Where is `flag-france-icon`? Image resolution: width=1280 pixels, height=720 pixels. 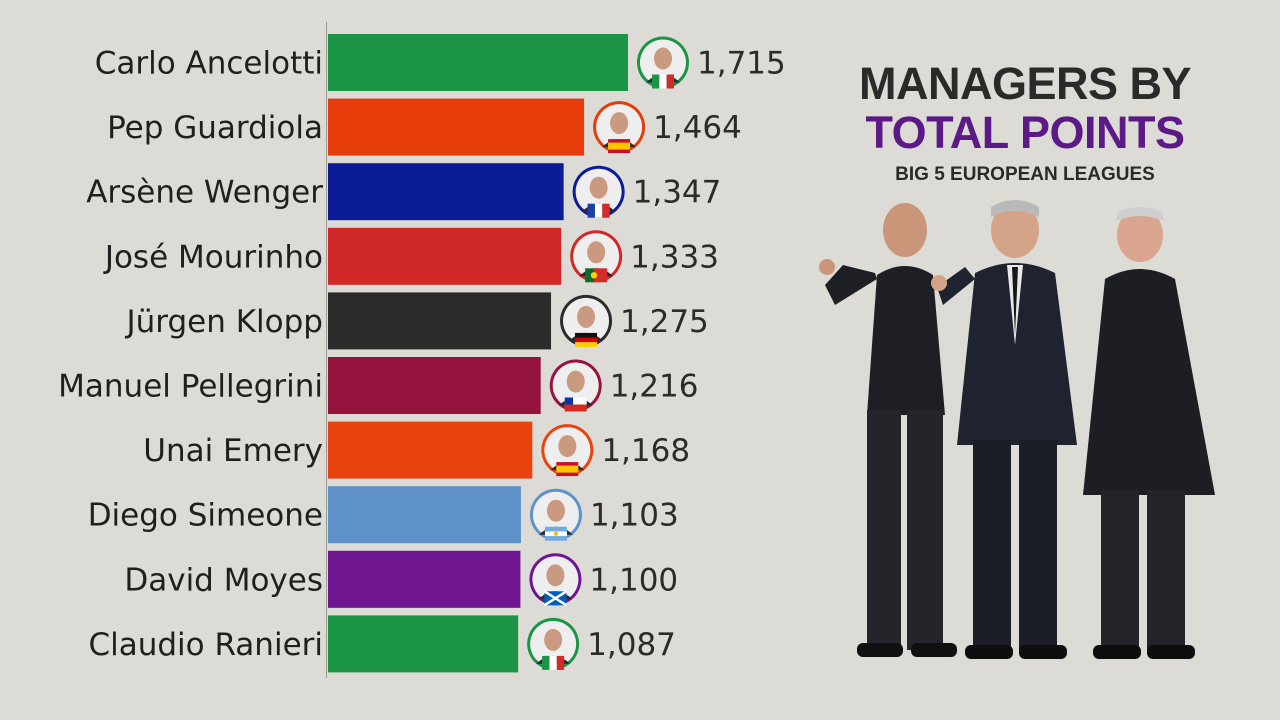 flag-france-icon is located at coordinates (598, 210).